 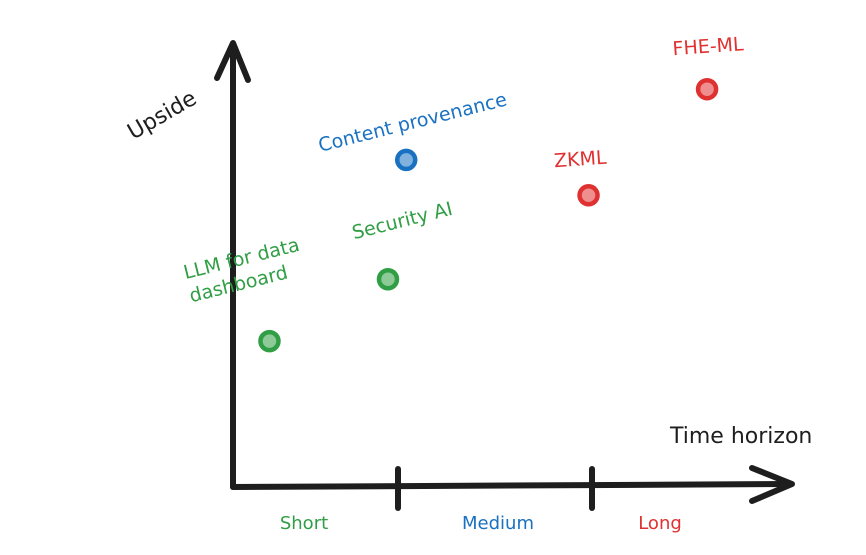 I want to click on x-category-label-long: Long, so click(x=660, y=523).